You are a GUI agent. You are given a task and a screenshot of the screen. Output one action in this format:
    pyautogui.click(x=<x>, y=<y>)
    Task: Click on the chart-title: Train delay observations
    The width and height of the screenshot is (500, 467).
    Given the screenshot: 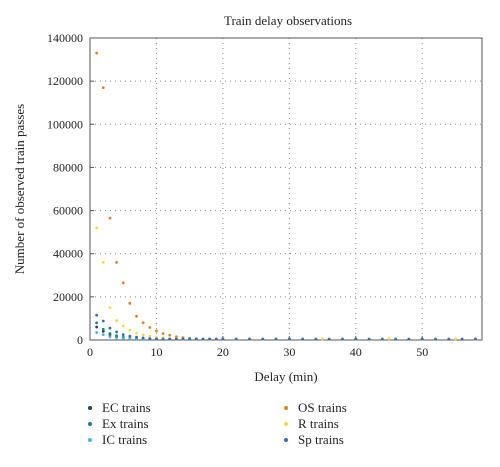 What is the action you would take?
    pyautogui.click(x=288, y=20)
    